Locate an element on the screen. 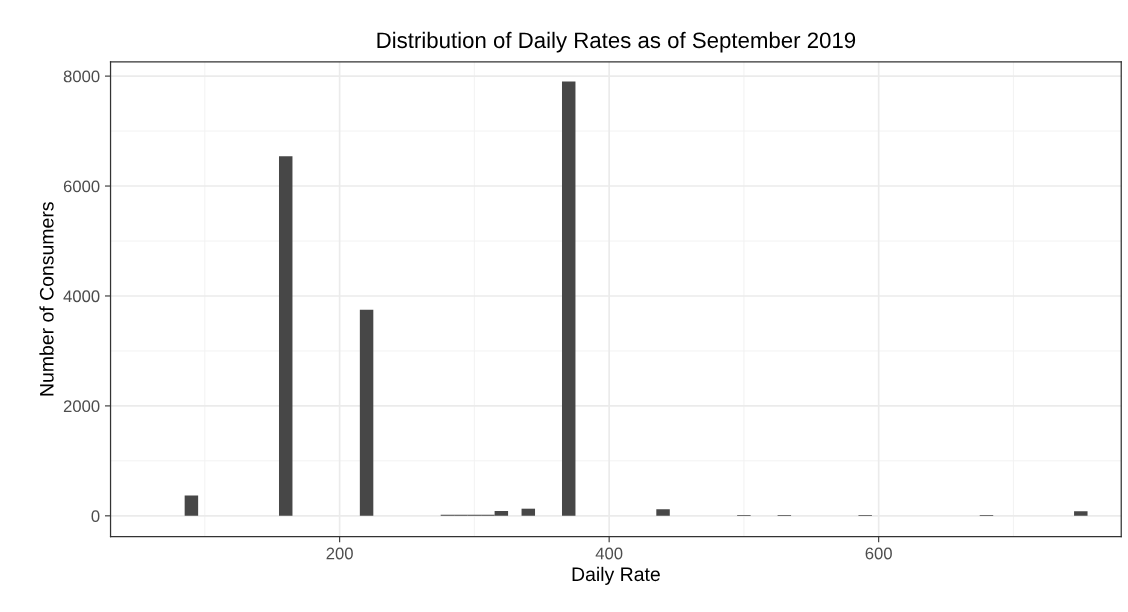  x-tick-label: 600 is located at coordinates (878, 553).